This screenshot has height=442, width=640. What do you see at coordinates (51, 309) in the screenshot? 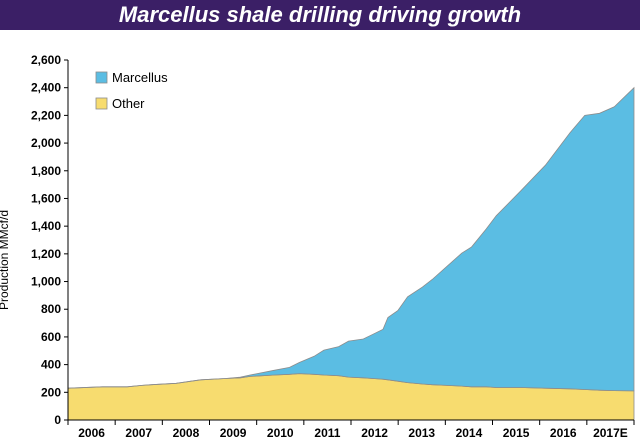
I see `y-tick-label: 800` at bounding box center [51, 309].